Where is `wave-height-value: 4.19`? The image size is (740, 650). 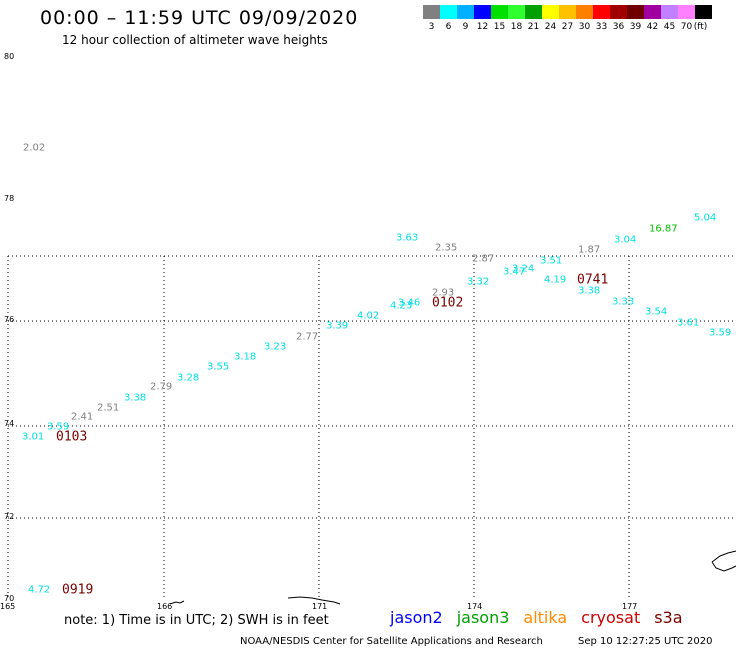 wave-height-value: 4.19 is located at coordinates (555, 280).